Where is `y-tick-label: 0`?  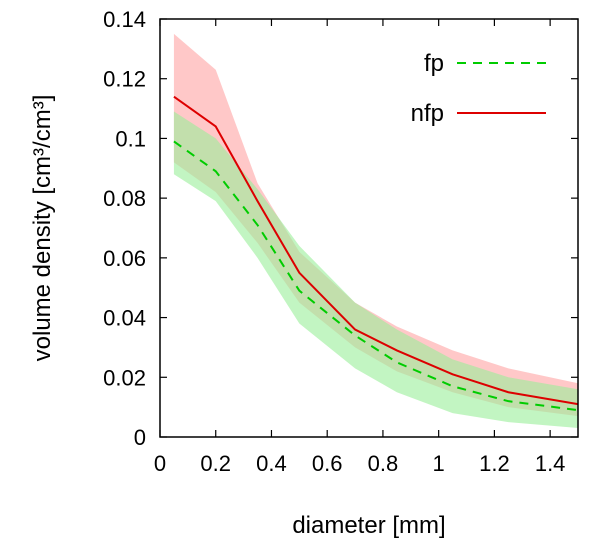 y-tick-label: 0 is located at coordinates (140, 437).